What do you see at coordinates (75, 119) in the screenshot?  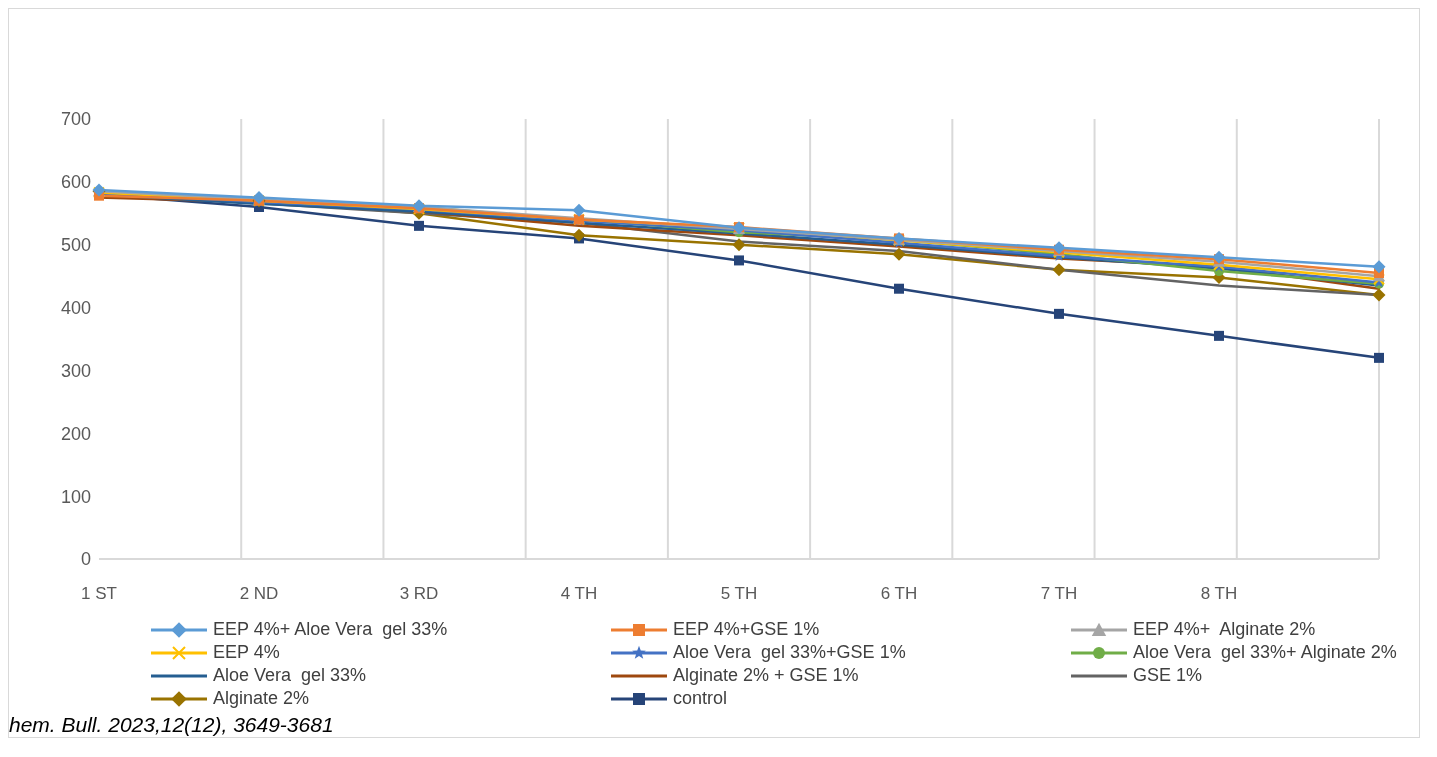 I see `y-tick-label: 700` at bounding box center [75, 119].